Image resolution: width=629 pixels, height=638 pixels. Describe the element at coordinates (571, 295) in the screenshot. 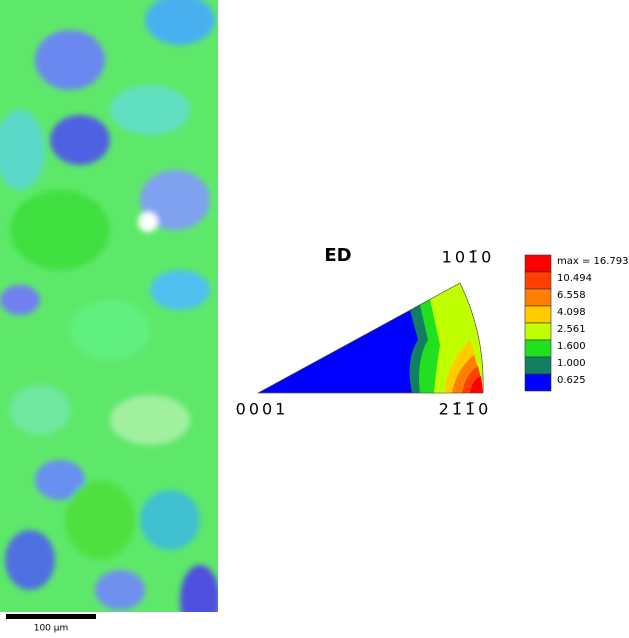

I see `legend-label: 6.558` at that location.